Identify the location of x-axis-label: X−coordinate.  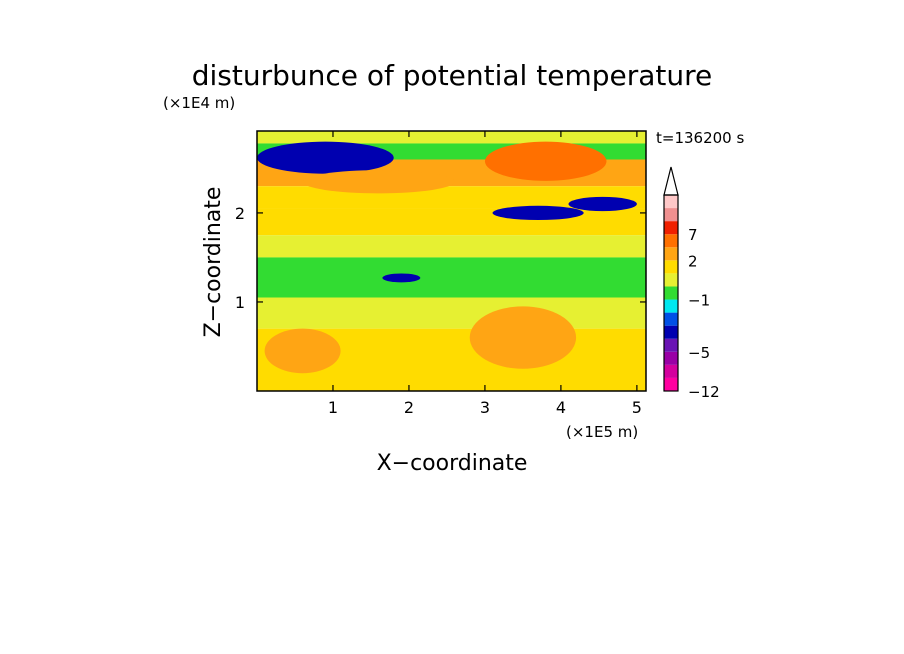
(452, 463).